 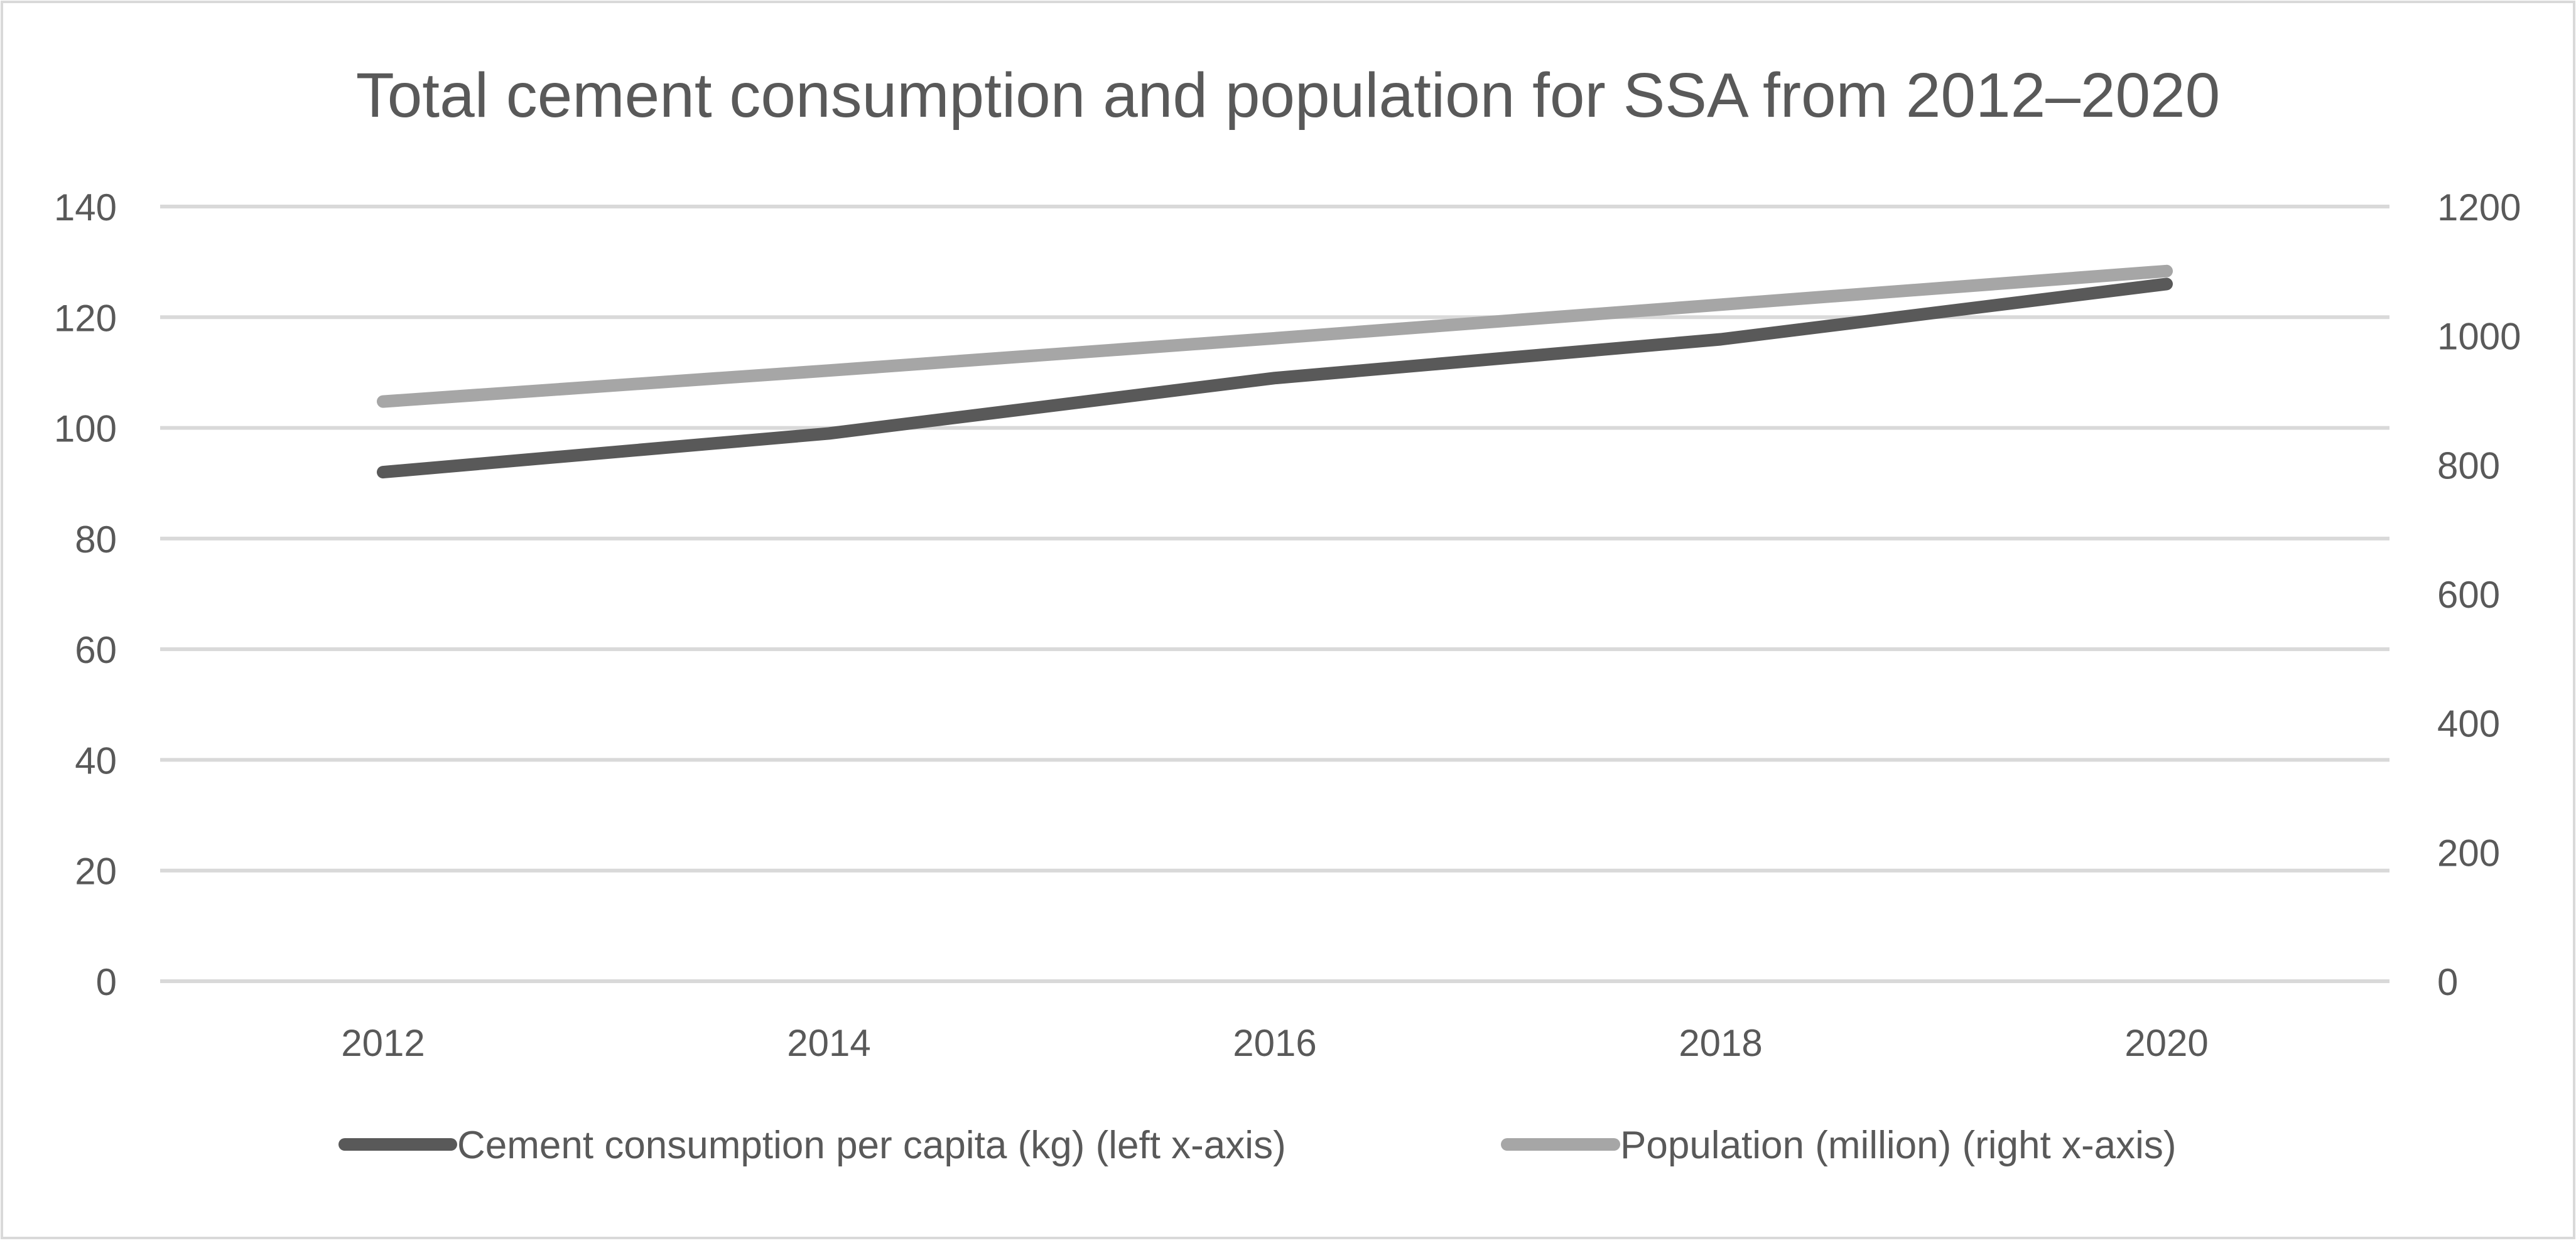 I want to click on x-tick-label: 2012, so click(x=383, y=1043).